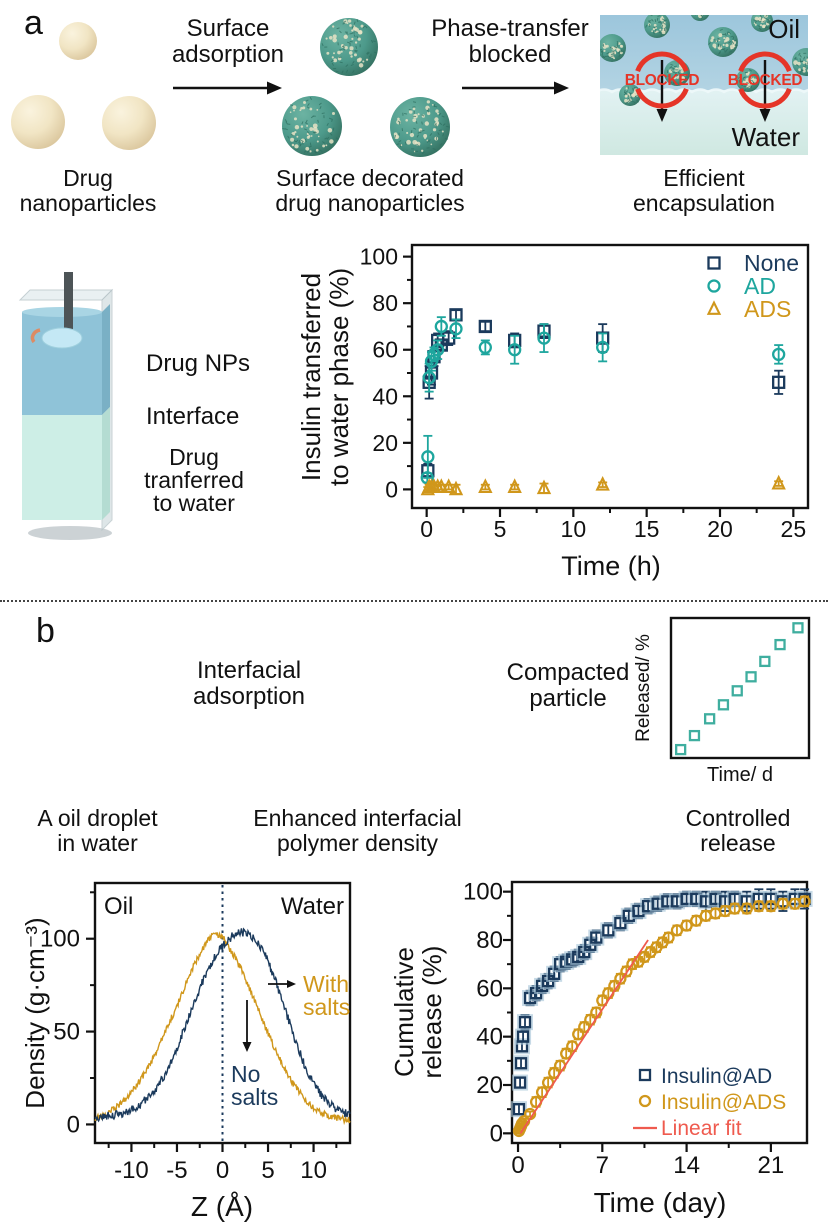  Describe the element at coordinates (771, 263) in the screenshot. I see `legend-label: None` at that location.